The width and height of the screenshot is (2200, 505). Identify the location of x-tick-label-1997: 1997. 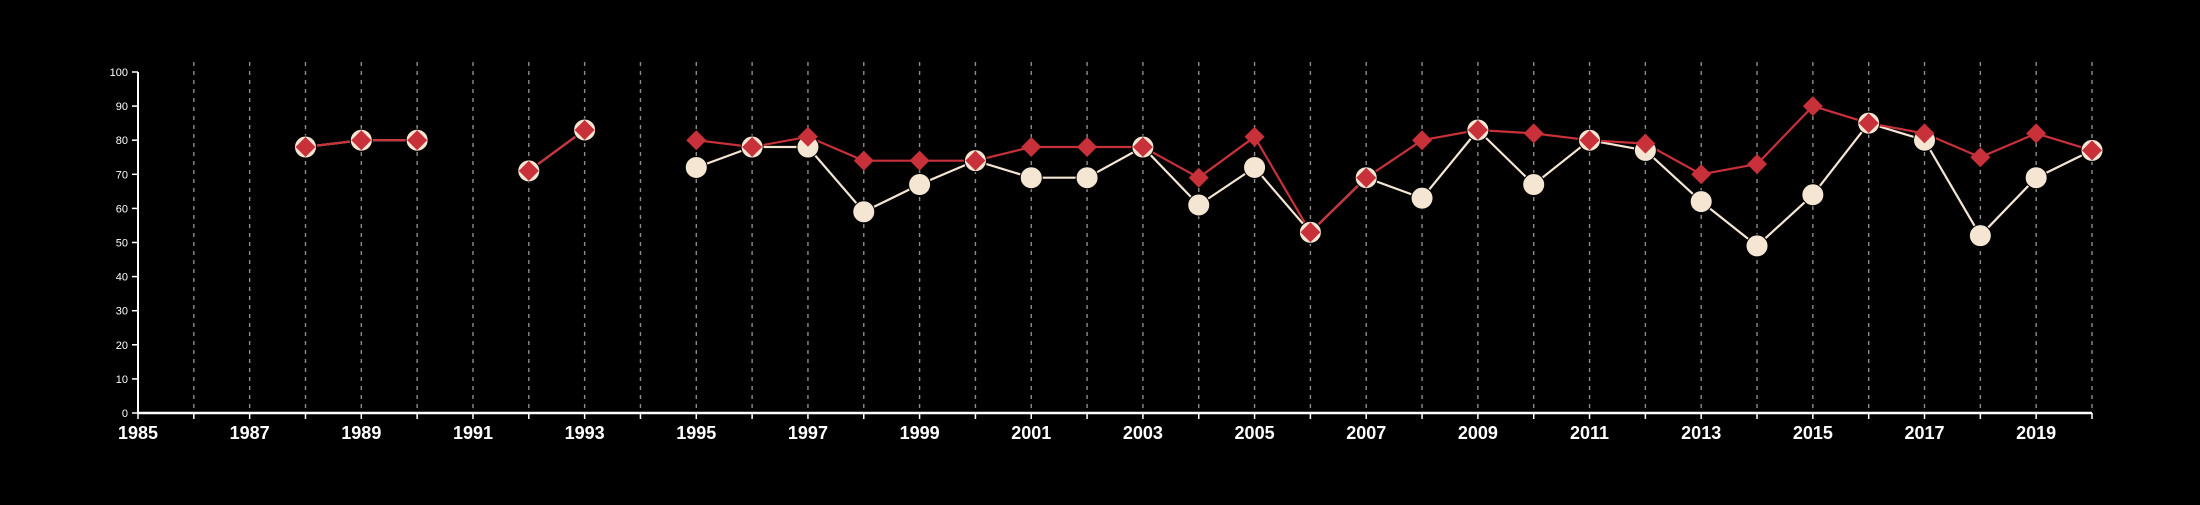
(808, 433).